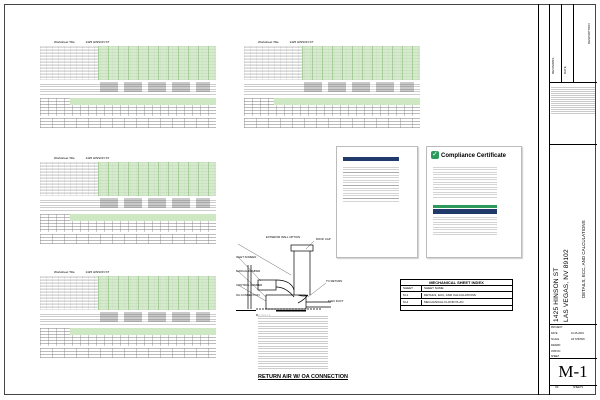 The width and height of the screenshot is (600, 400). I want to click on date-label: DATE, so click(565, 70).